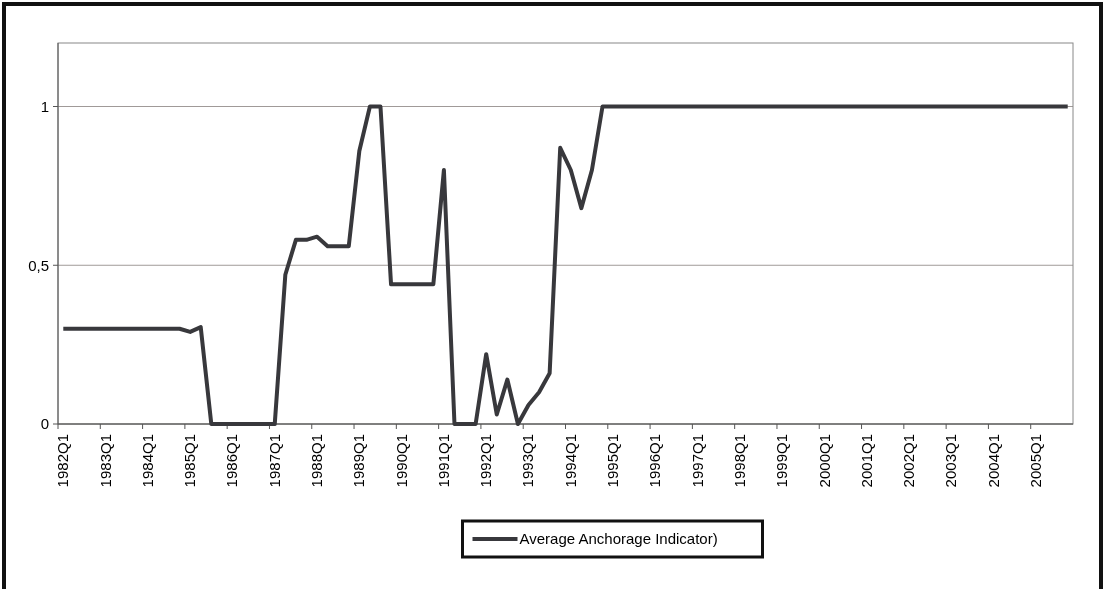 Image resolution: width=1105 pixels, height=589 pixels. I want to click on x-tick-label: 1984Q1, so click(147, 461).